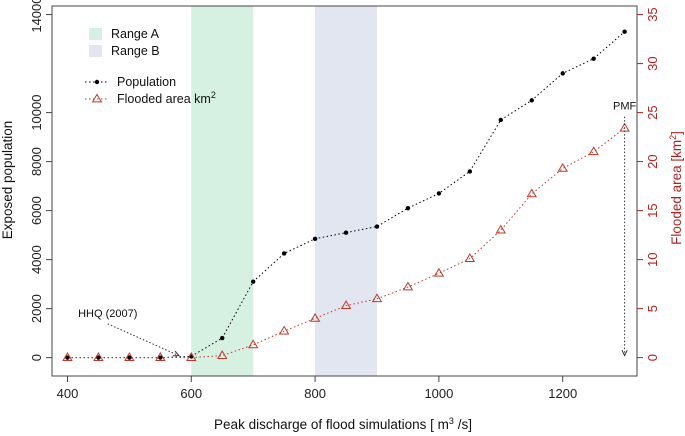  I want to click on annotation-label-1: PMF, so click(625, 107).